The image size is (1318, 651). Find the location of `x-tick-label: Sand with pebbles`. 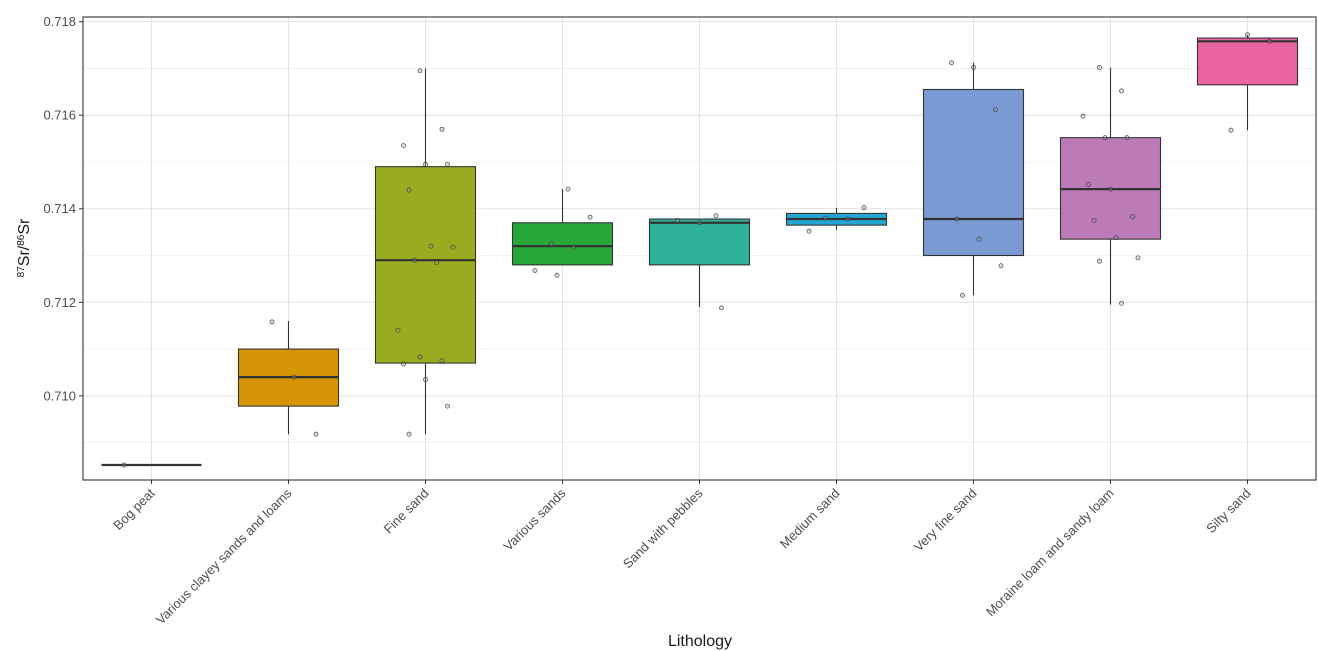

x-tick-label: Sand with pebbles is located at coordinates (663, 528).